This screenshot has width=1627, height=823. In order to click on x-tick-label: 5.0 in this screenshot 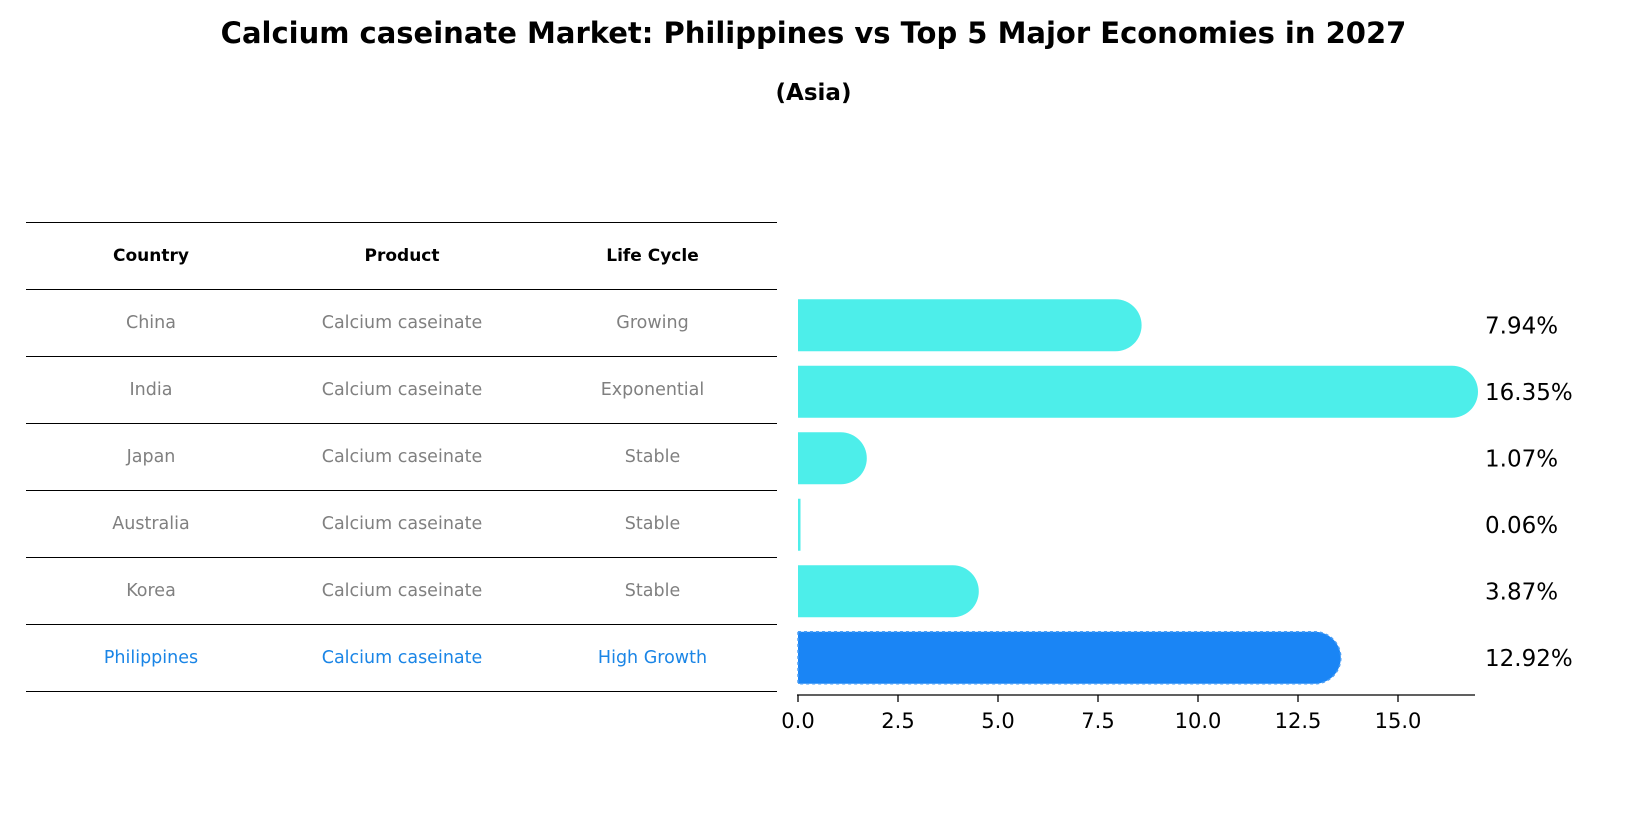, I will do `click(997, 721)`.